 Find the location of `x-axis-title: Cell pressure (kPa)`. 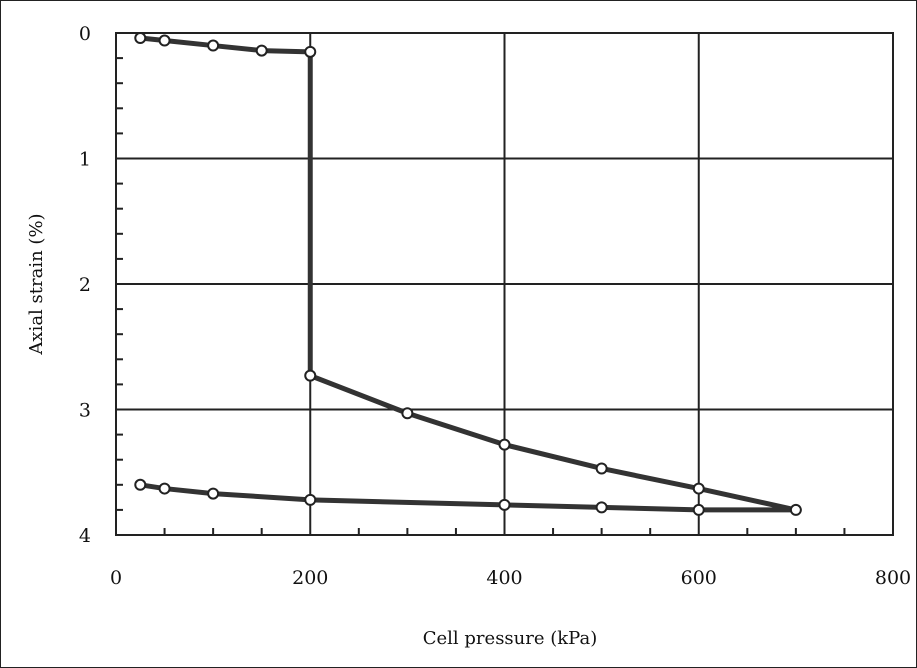

x-axis-title: Cell pressure (kPa) is located at coordinates (510, 638).